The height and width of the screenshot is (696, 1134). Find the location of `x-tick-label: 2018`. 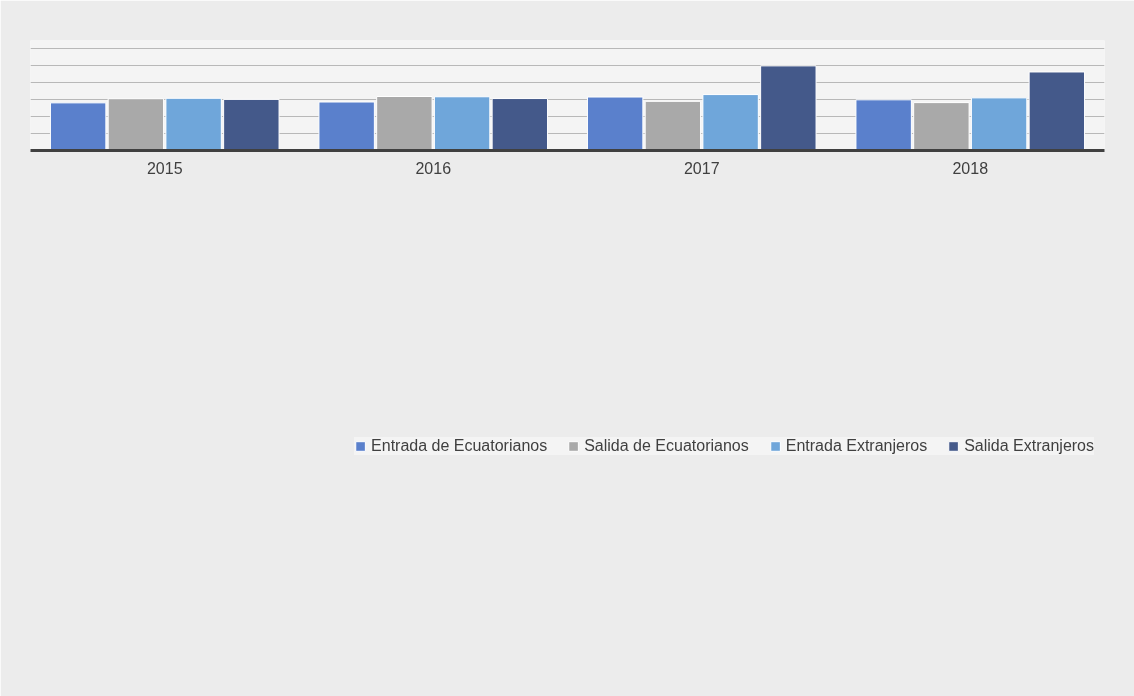

x-tick-label: 2018 is located at coordinates (970, 168).